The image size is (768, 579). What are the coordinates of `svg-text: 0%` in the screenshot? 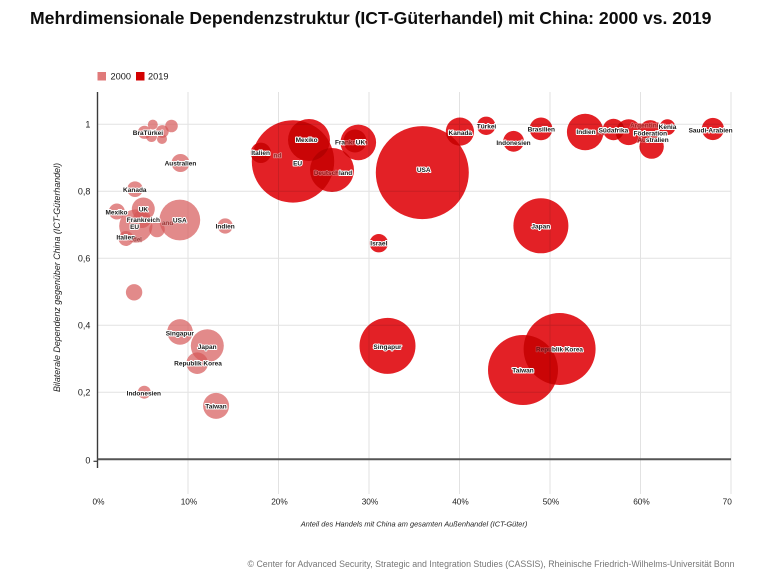 It's located at (99, 502).